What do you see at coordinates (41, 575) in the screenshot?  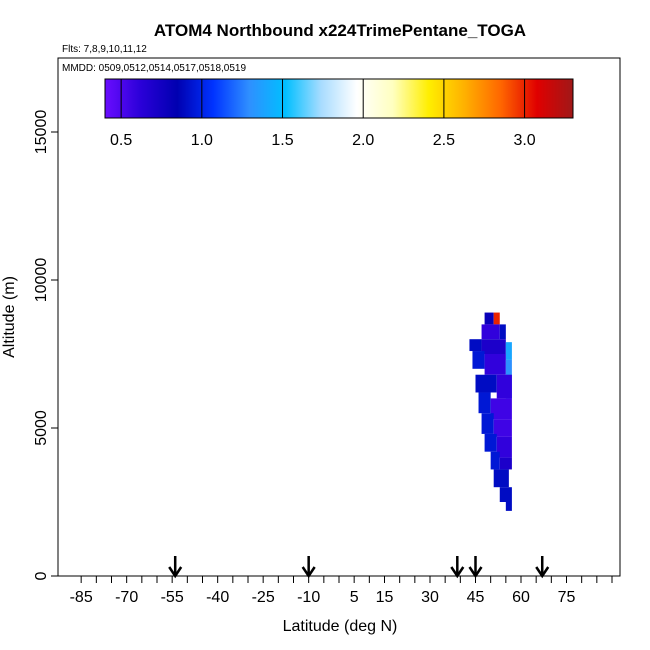 I see `y-tick-label: 0` at bounding box center [41, 575].